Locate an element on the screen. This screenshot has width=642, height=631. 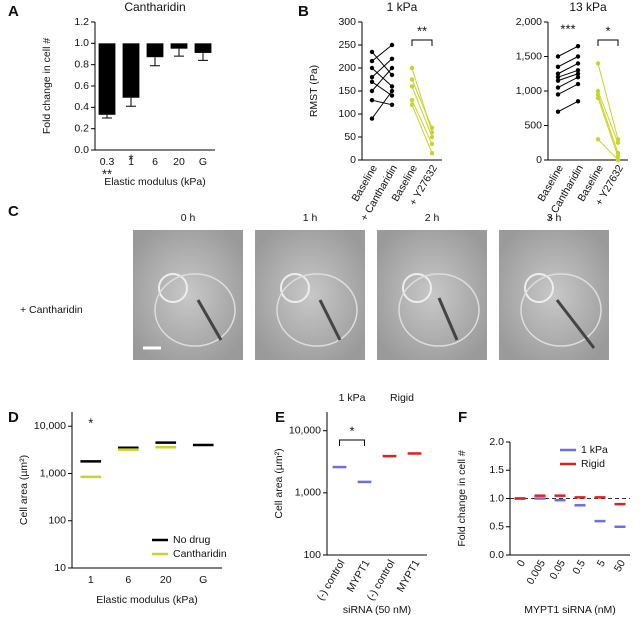
x-tick-label: (-) control is located at coordinates (331, 580).